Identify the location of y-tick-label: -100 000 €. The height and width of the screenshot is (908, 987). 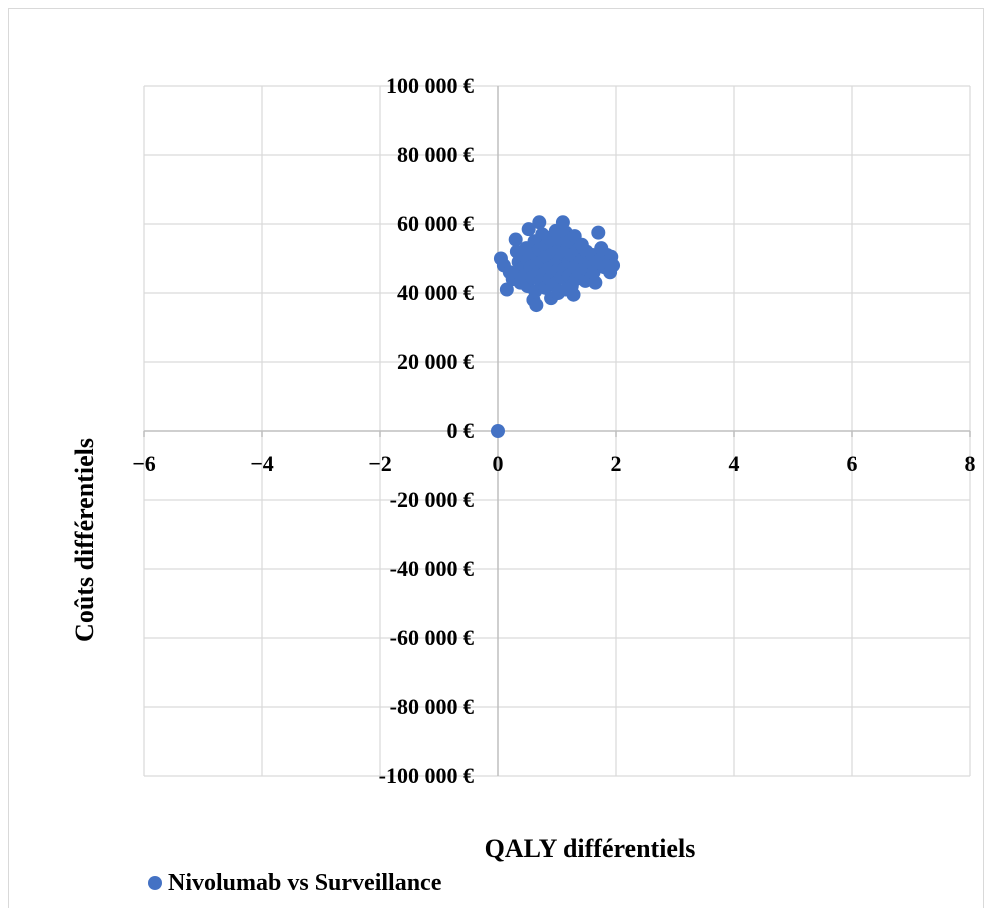
(426, 775).